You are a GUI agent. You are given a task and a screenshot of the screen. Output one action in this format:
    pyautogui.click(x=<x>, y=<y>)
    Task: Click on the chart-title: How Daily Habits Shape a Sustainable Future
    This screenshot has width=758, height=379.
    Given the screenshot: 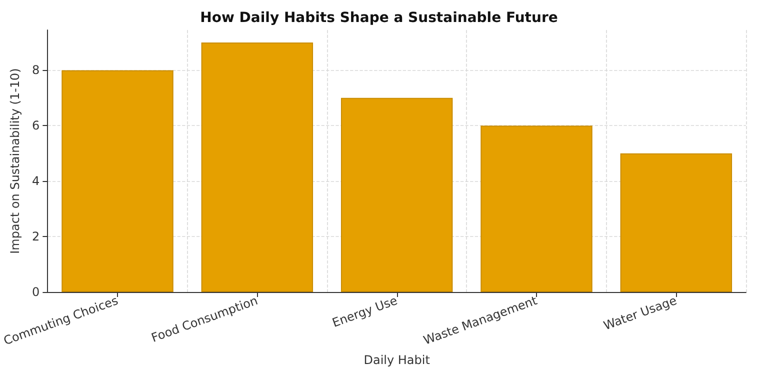 What is the action you would take?
    pyautogui.click(x=379, y=18)
    